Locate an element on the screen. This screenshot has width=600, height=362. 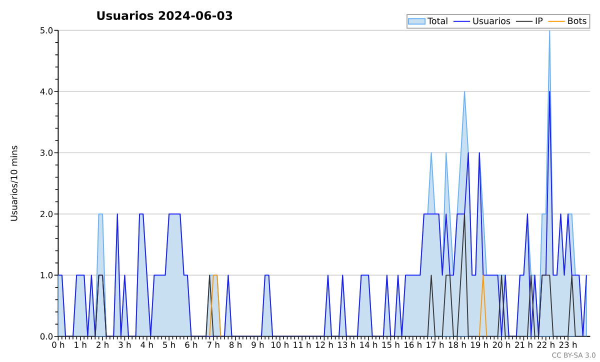
x-tick-label: 21 h is located at coordinates (523, 345).